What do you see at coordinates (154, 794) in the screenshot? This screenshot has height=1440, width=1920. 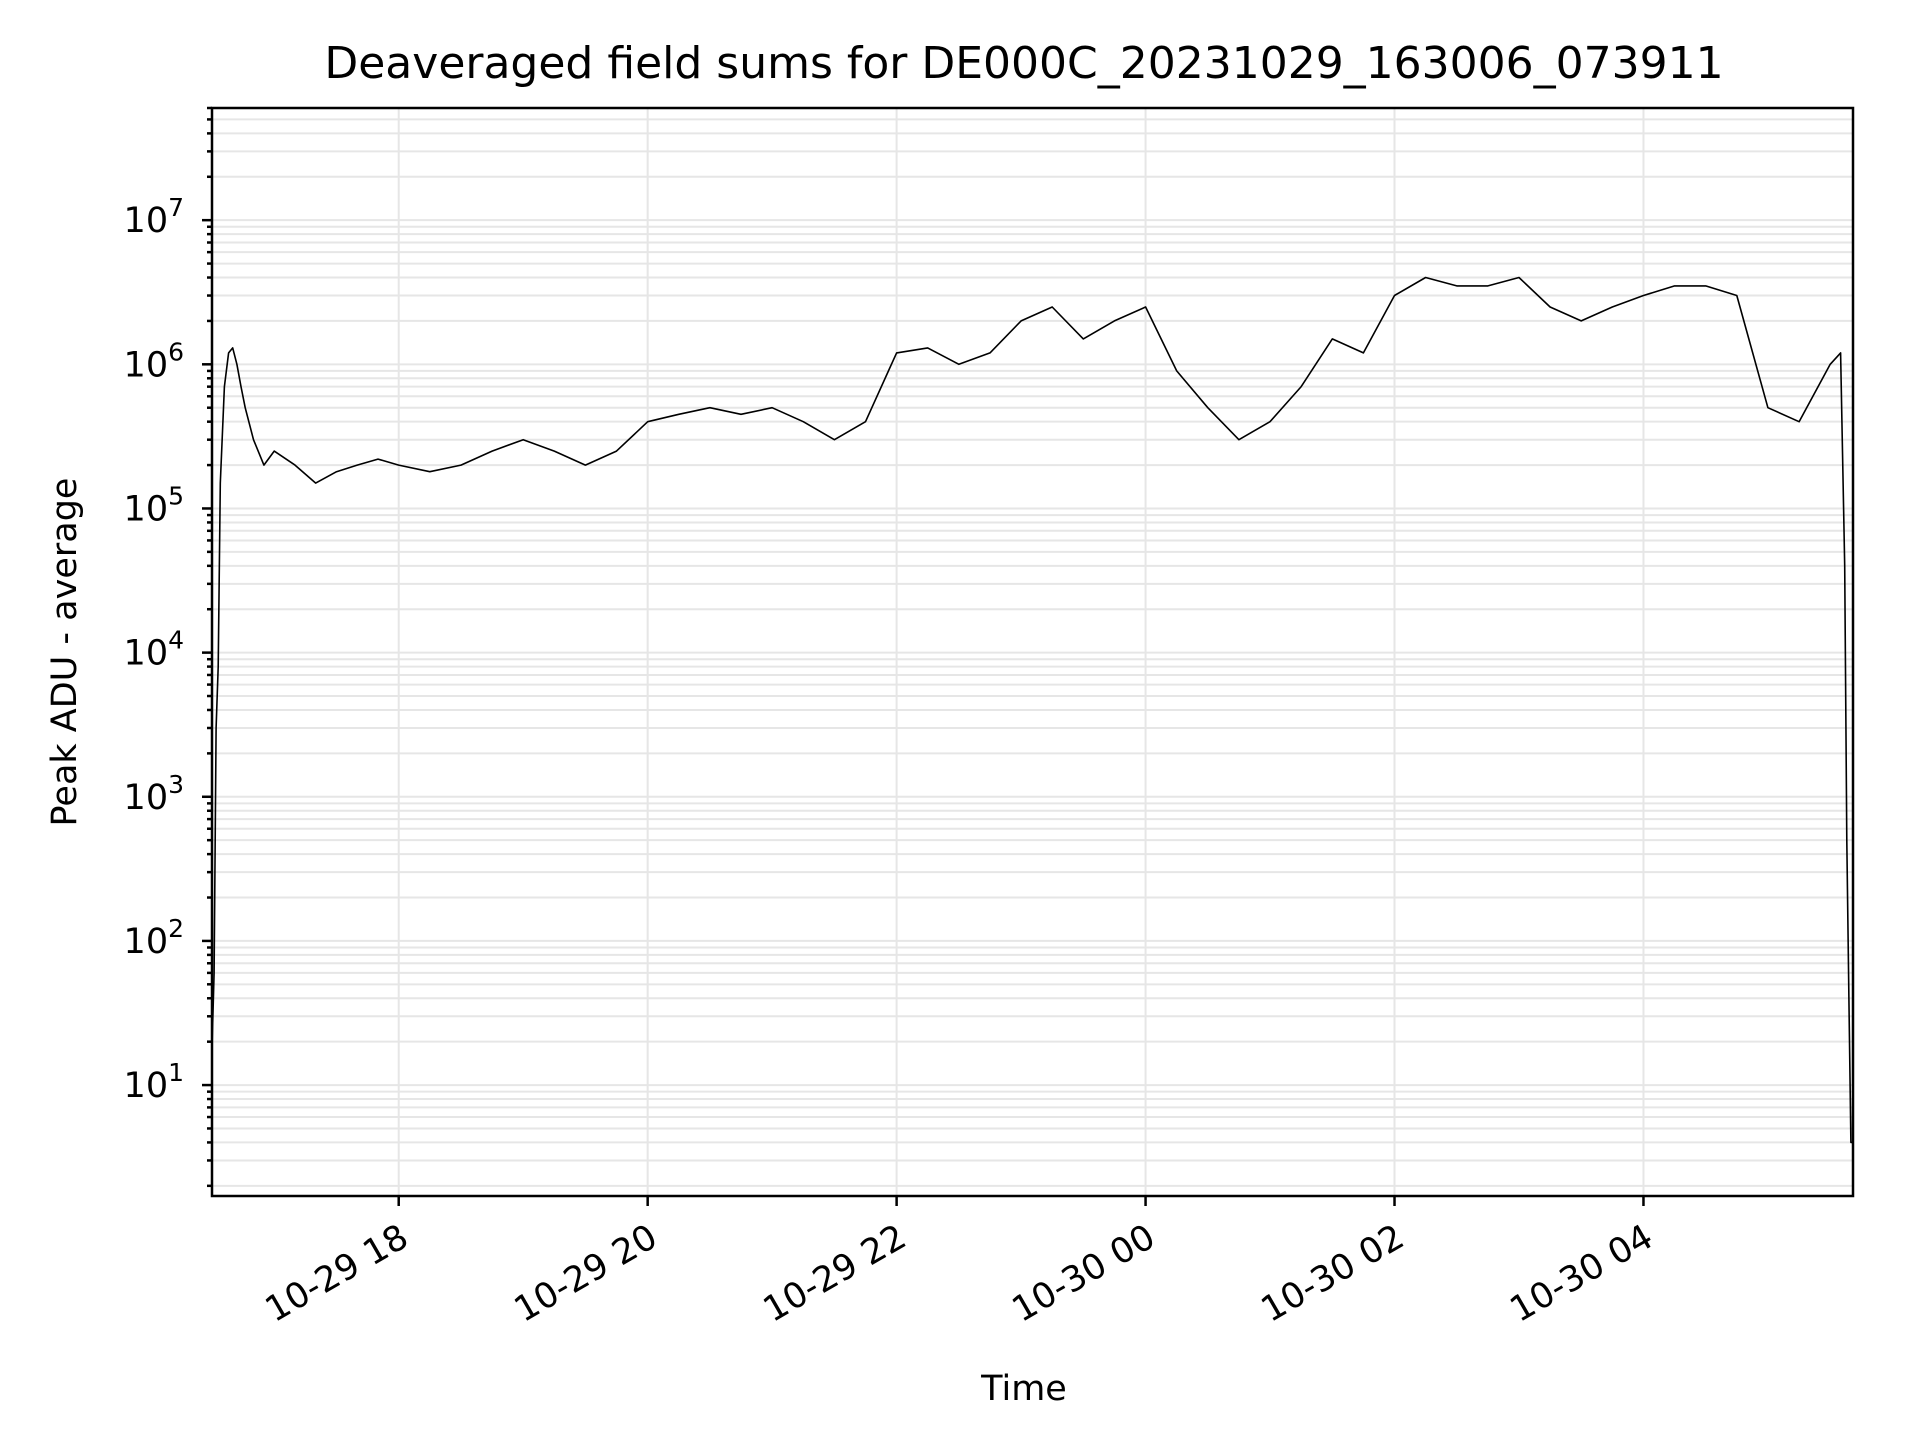 I see `y-tick-label: 10³` at bounding box center [154, 794].